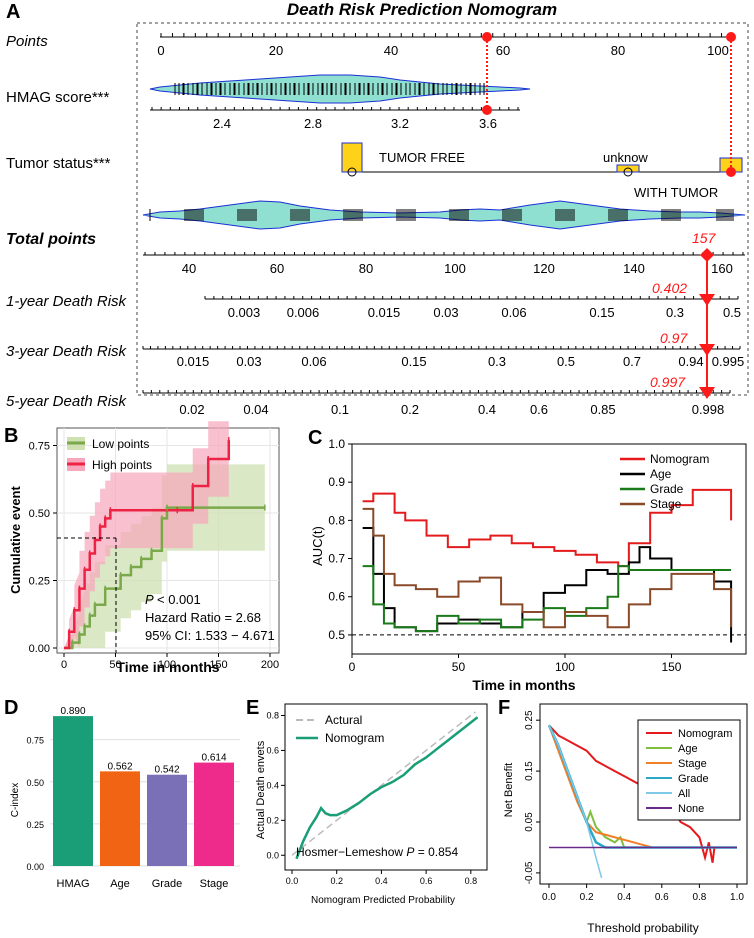 The height and width of the screenshot is (938, 754). I want to click on hmag-tick-label: 3.6, so click(488, 123).